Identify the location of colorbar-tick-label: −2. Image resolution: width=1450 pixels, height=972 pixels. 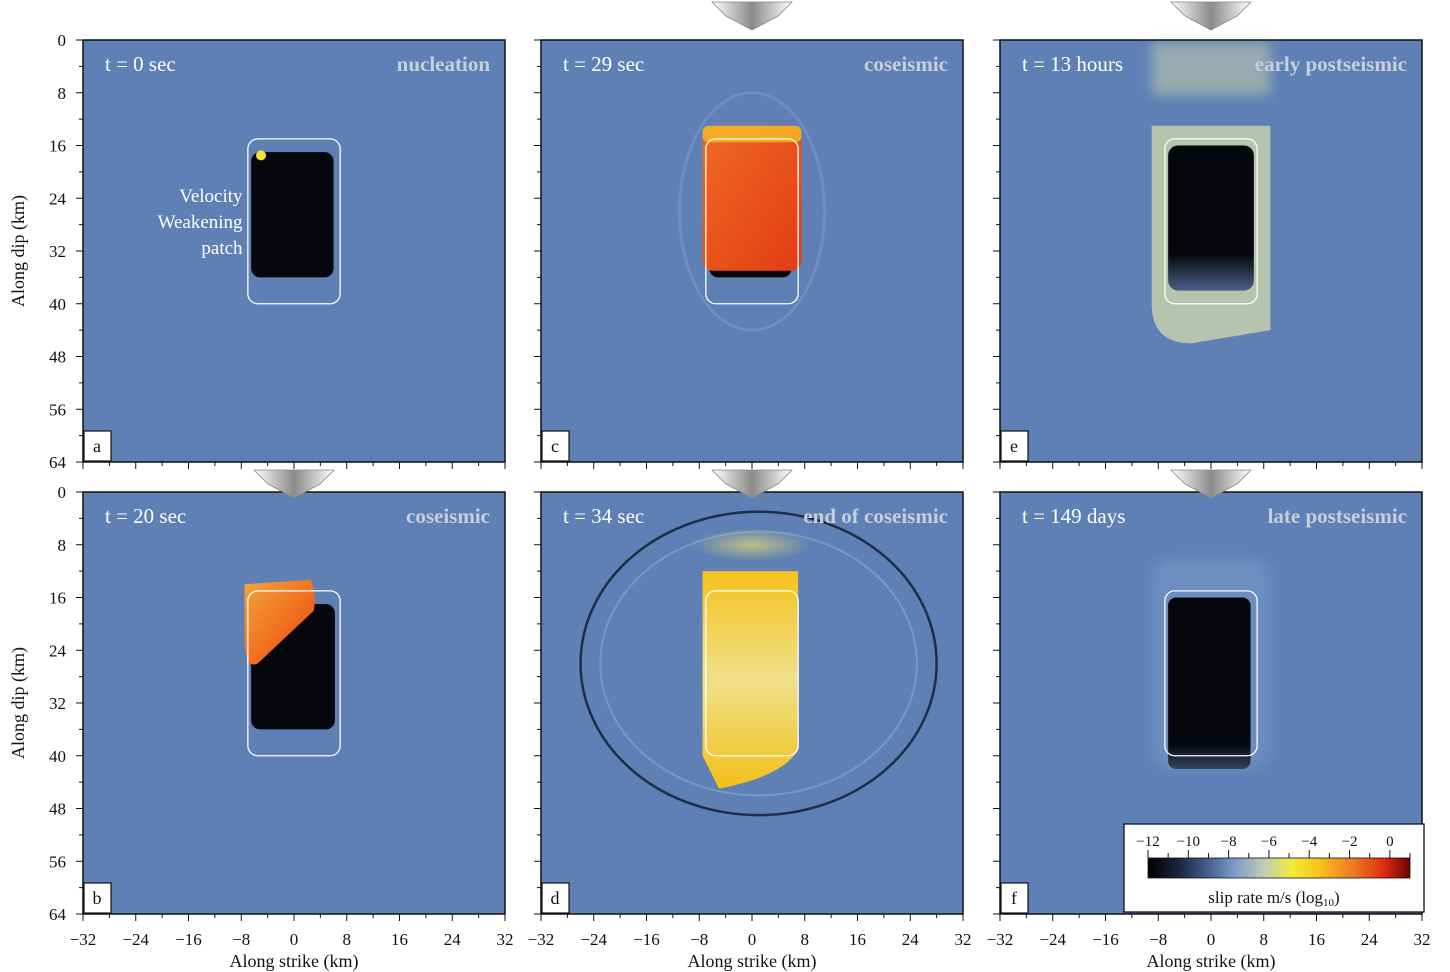
(1350, 842).